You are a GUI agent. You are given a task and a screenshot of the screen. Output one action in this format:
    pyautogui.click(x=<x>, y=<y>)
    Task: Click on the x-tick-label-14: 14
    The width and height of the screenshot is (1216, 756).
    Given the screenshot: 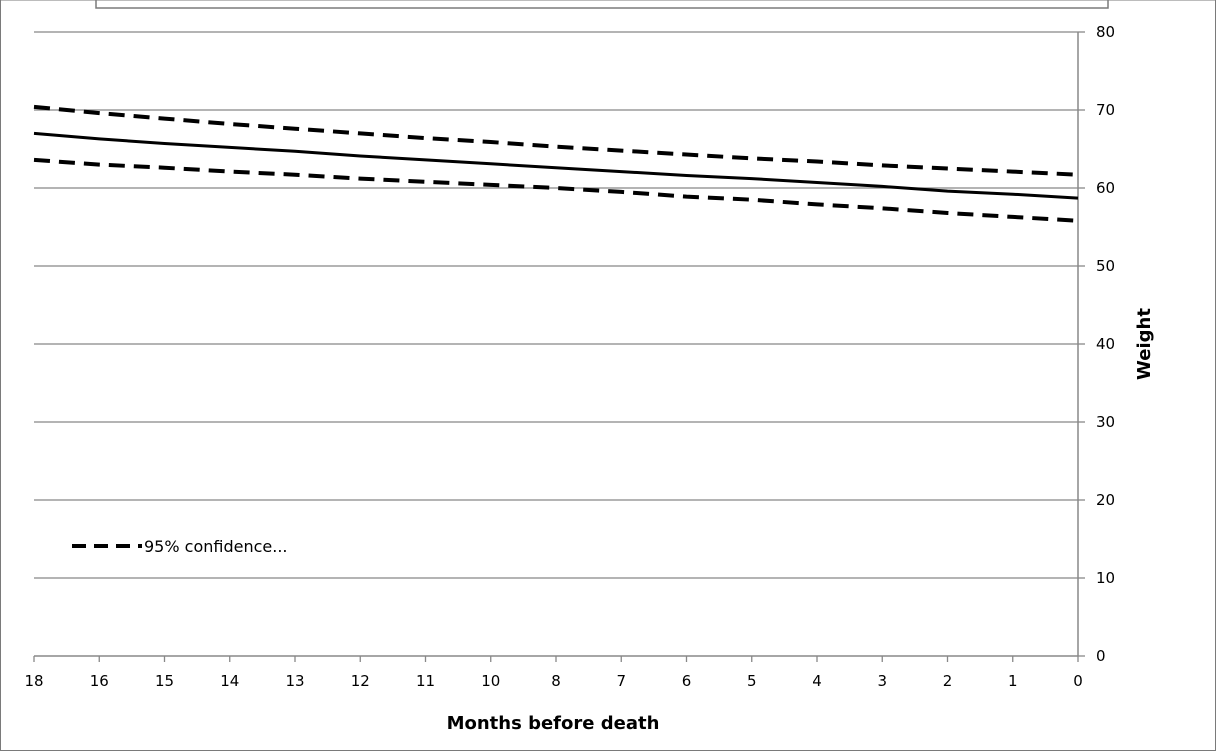 What is the action you would take?
    pyautogui.click(x=229, y=681)
    